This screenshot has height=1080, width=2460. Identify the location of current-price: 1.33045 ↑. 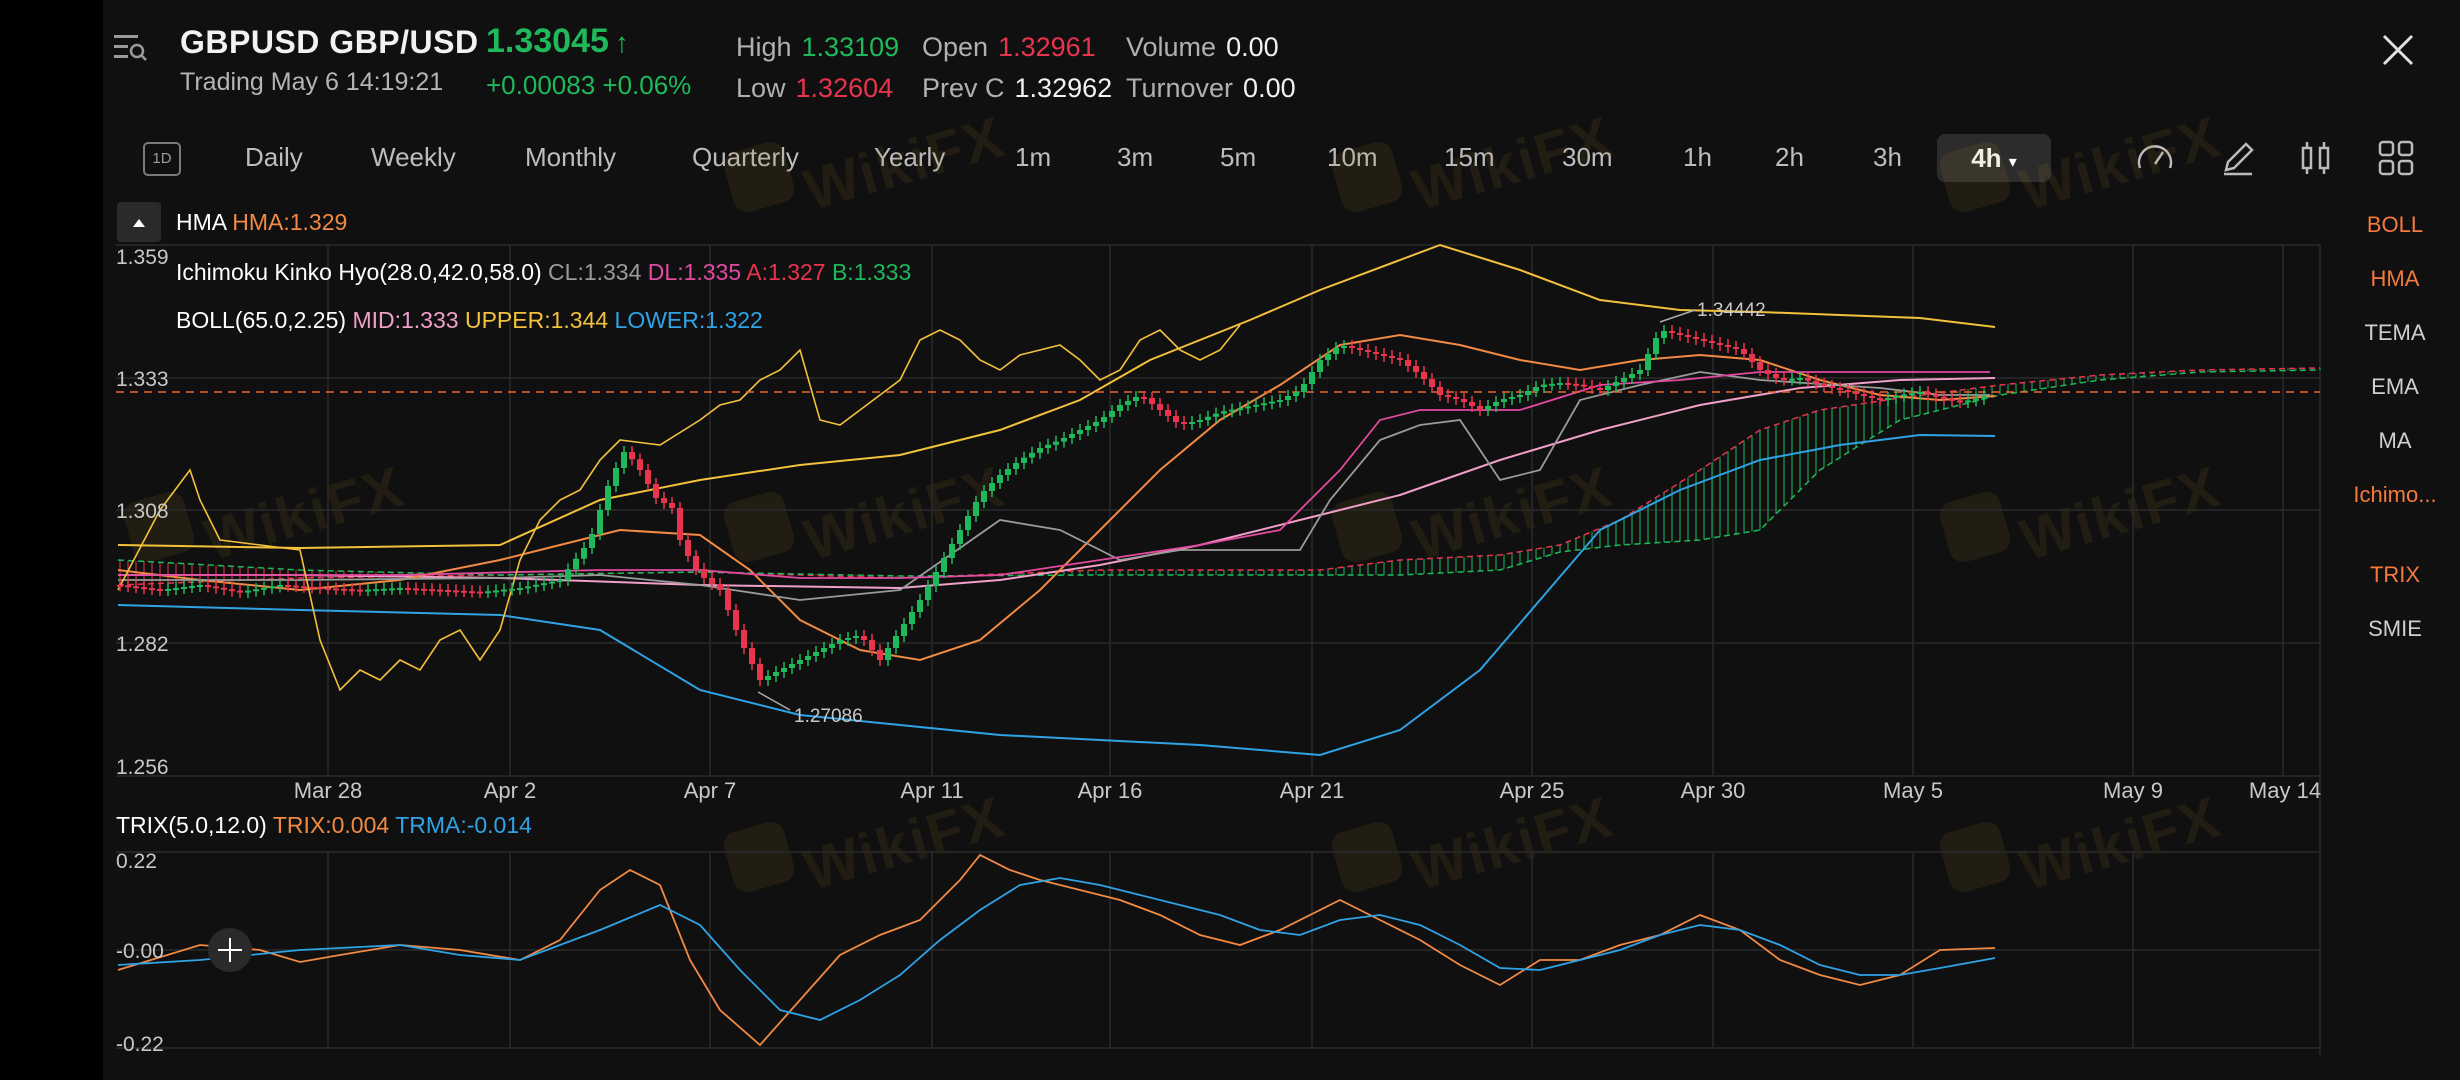
(557, 41).